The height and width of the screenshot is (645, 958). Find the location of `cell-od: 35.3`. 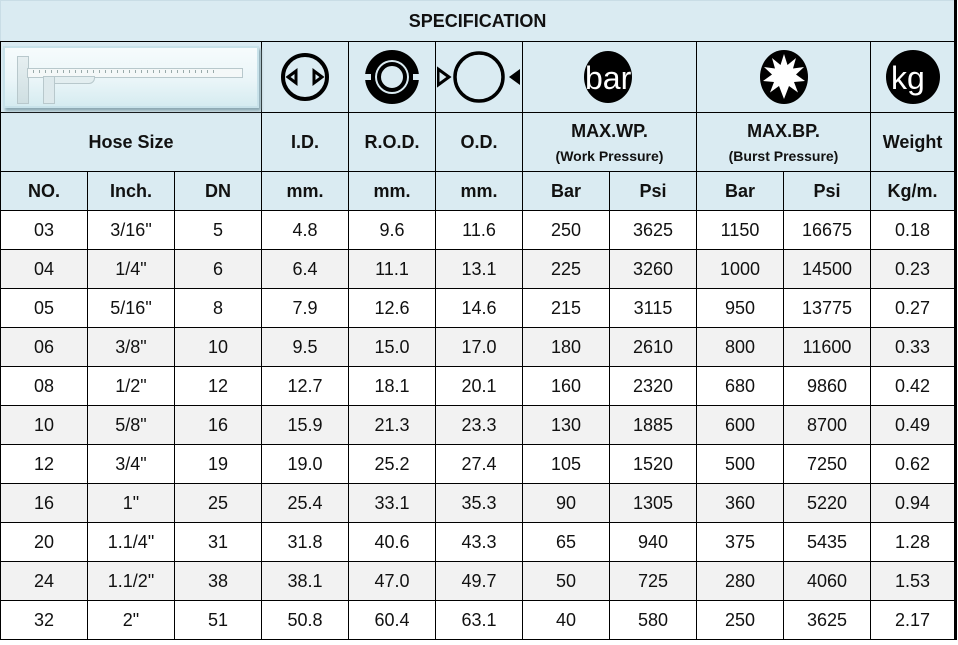

cell-od: 35.3 is located at coordinates (479, 503).